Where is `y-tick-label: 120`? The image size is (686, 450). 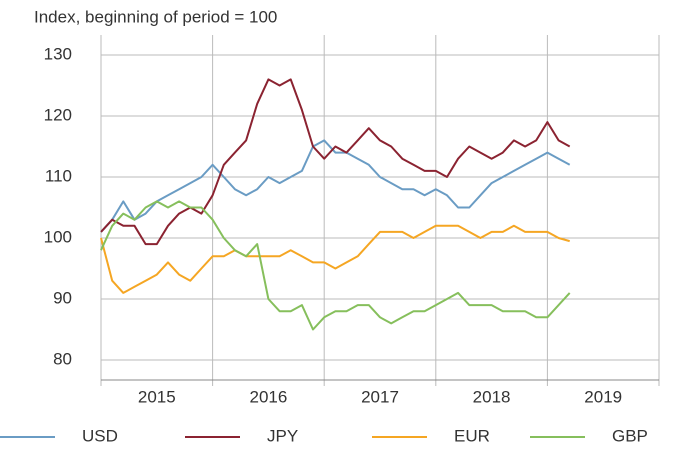
y-tick-label: 120 is located at coordinates (58, 114).